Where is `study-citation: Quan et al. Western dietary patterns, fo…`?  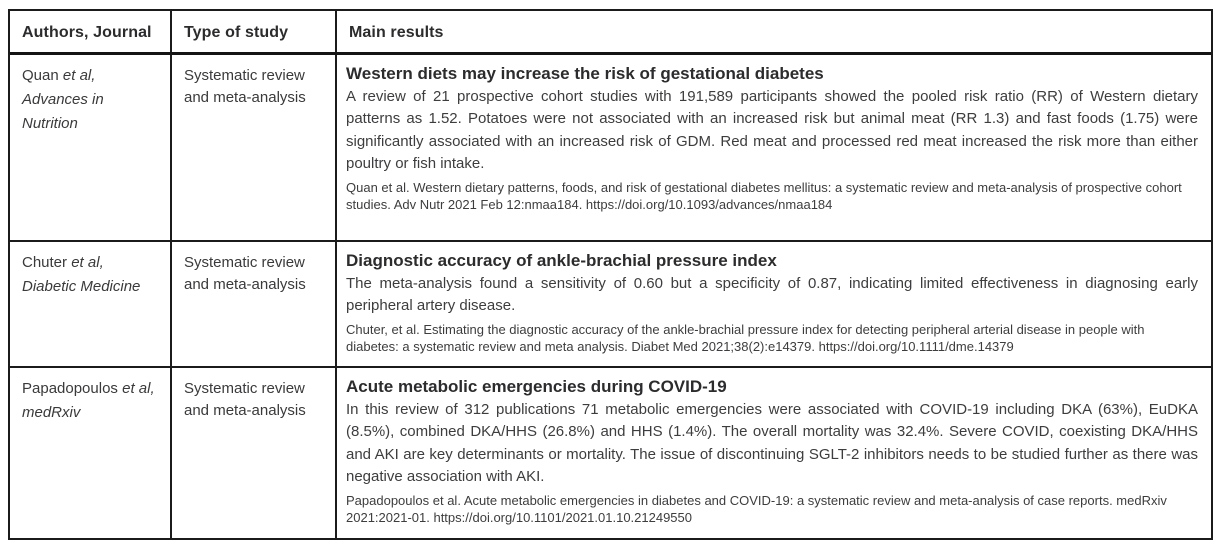 study-citation: Quan et al. Western dietary patterns, fo… is located at coordinates (764, 195).